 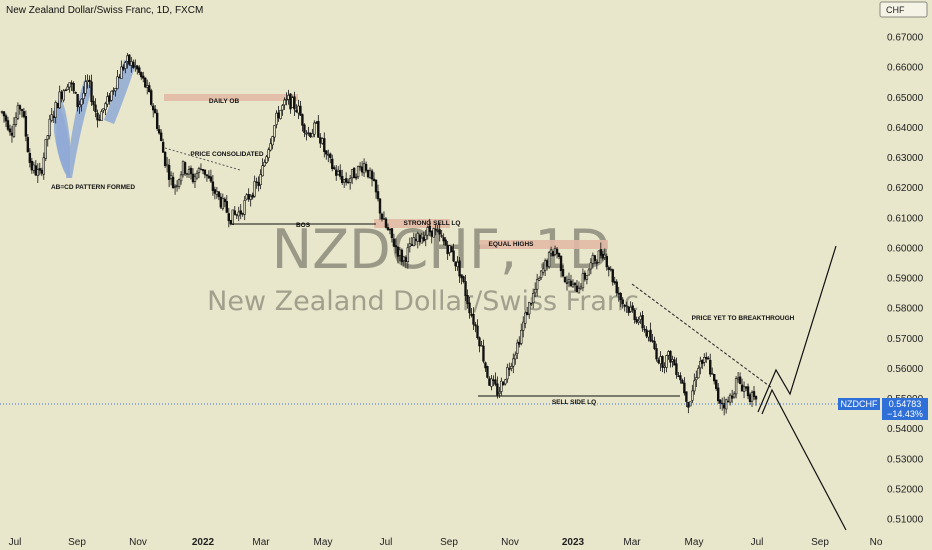 I want to click on symbol-price-tag-label: NZDCHF, so click(x=859, y=404).